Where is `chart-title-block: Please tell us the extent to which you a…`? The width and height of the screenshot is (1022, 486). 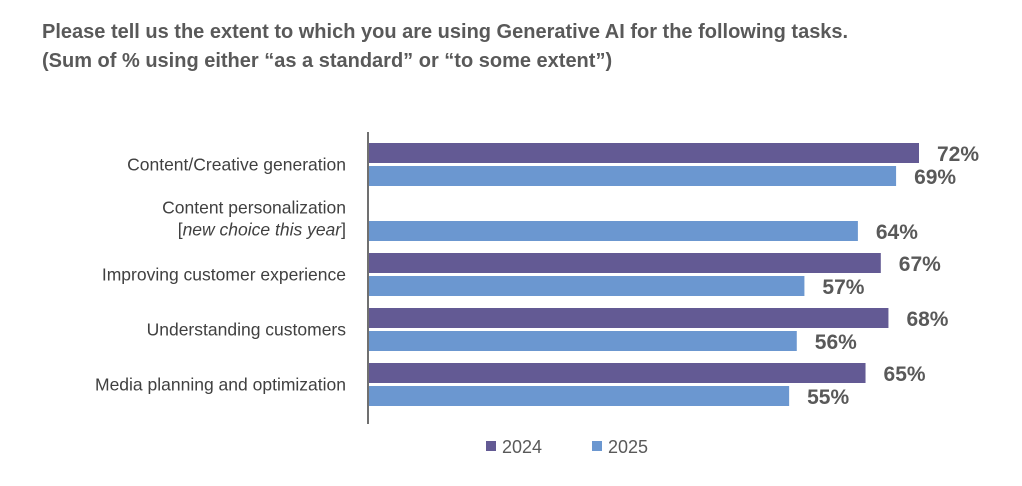 chart-title-block: Please tell us the extent to which you a… is located at coordinates (522, 47).